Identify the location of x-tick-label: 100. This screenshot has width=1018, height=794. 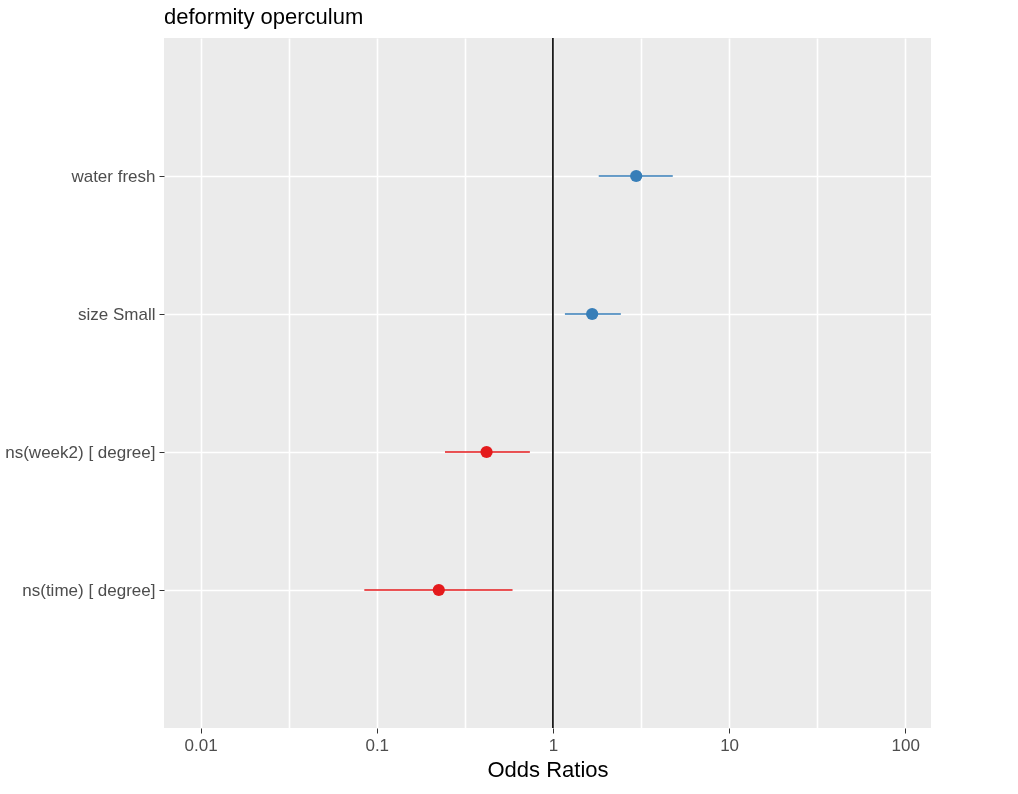
(905, 745).